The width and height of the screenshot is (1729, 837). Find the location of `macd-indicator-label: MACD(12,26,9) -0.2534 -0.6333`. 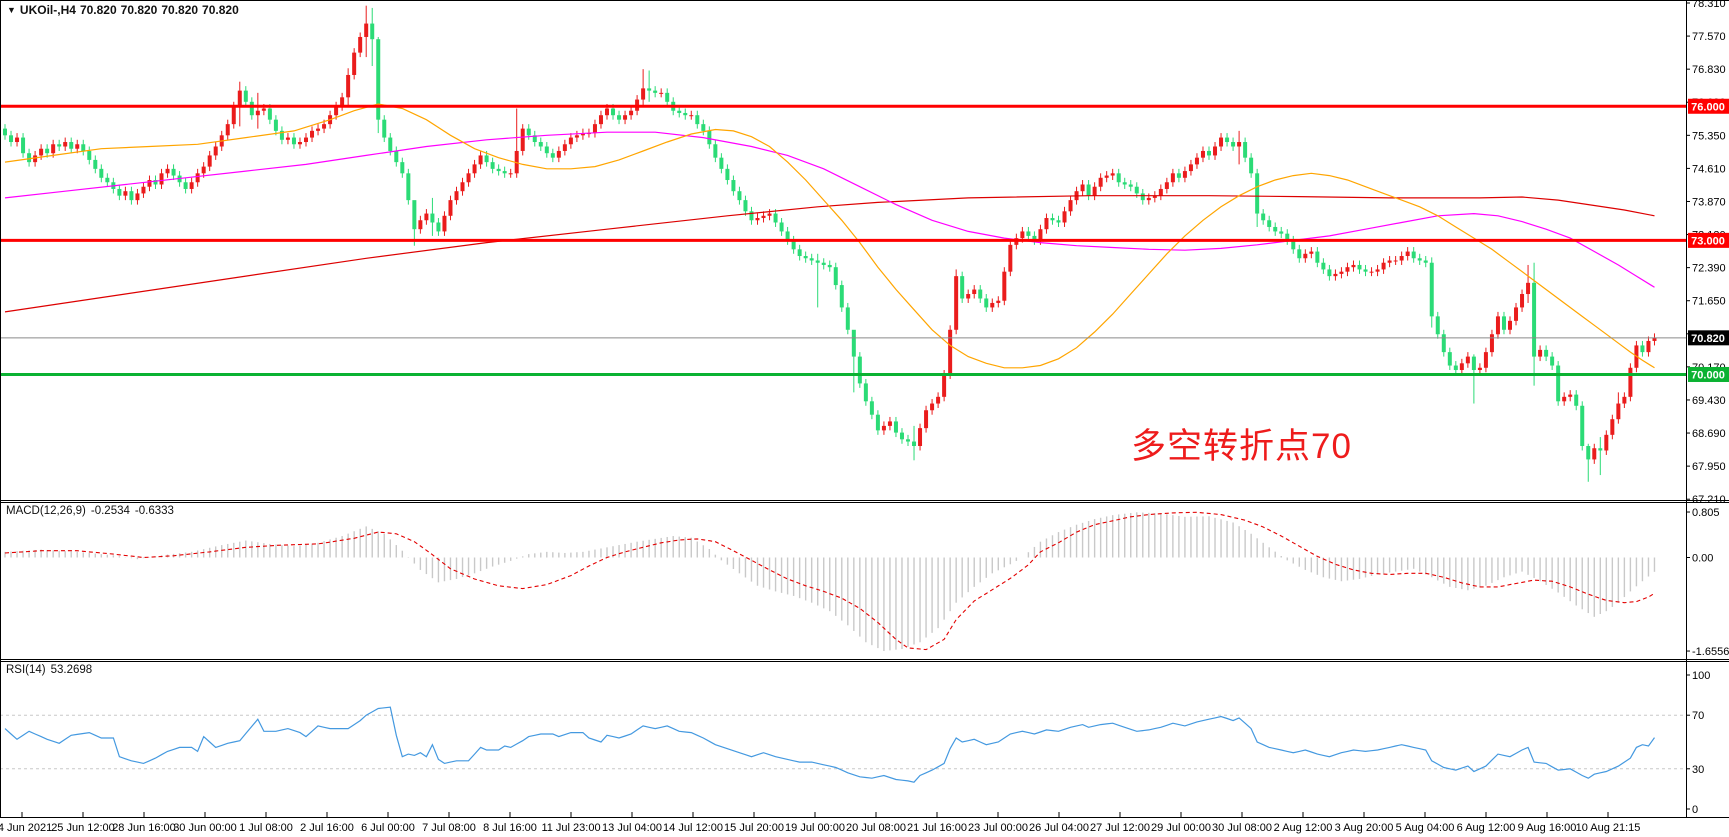

macd-indicator-label: MACD(12,26,9) -0.2534 -0.6333 is located at coordinates (92, 511).